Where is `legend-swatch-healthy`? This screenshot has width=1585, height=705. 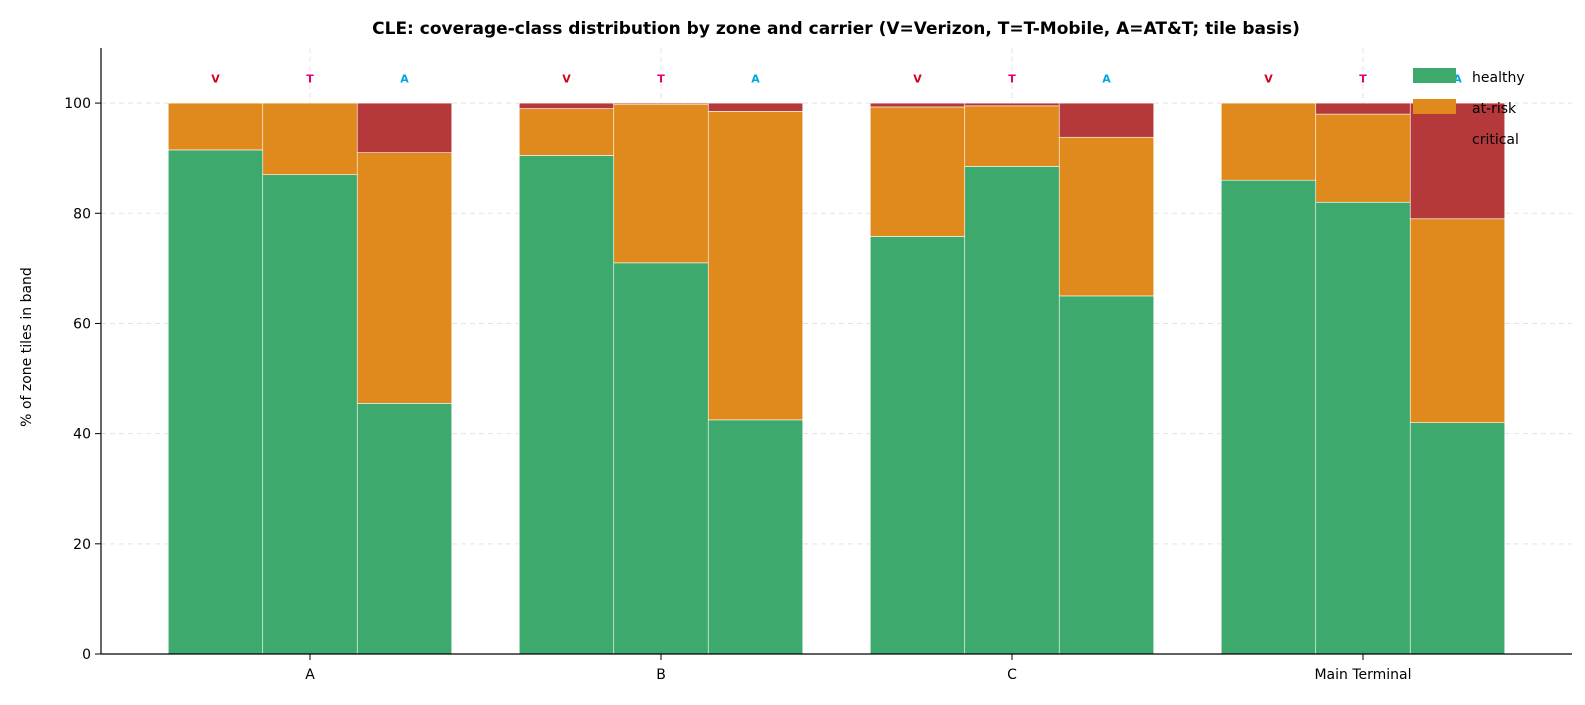
legend-swatch-healthy is located at coordinates (1434, 75).